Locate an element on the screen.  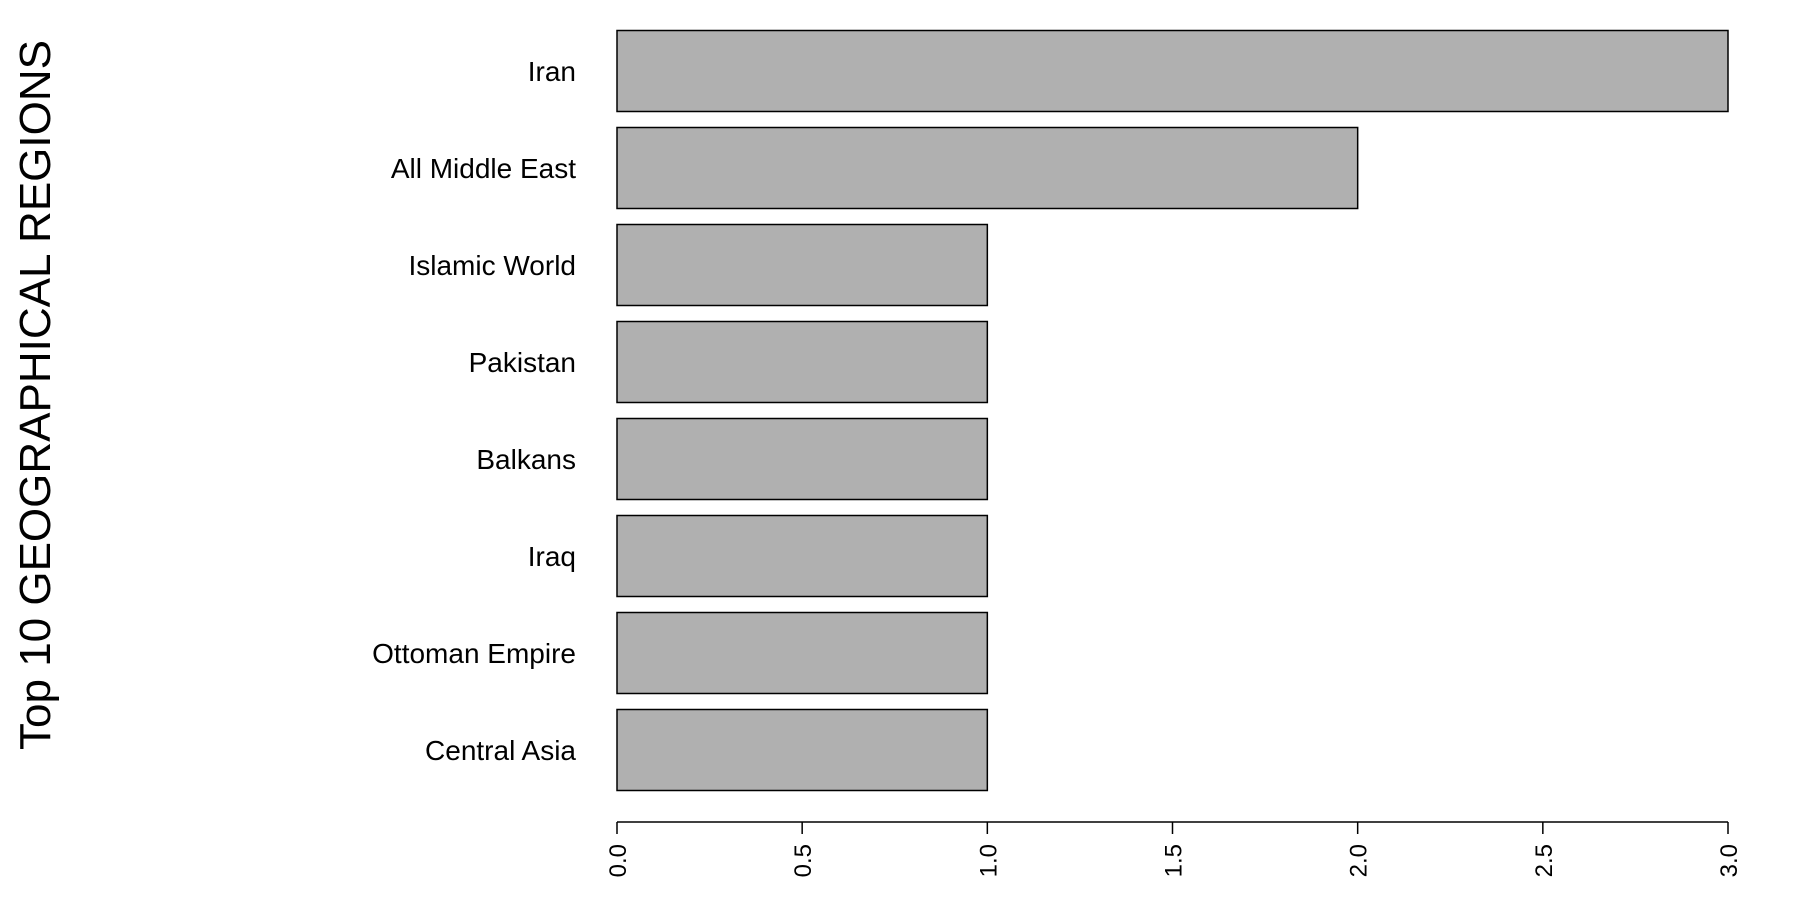
x-tick-label: 0.5 is located at coordinates (803, 860).